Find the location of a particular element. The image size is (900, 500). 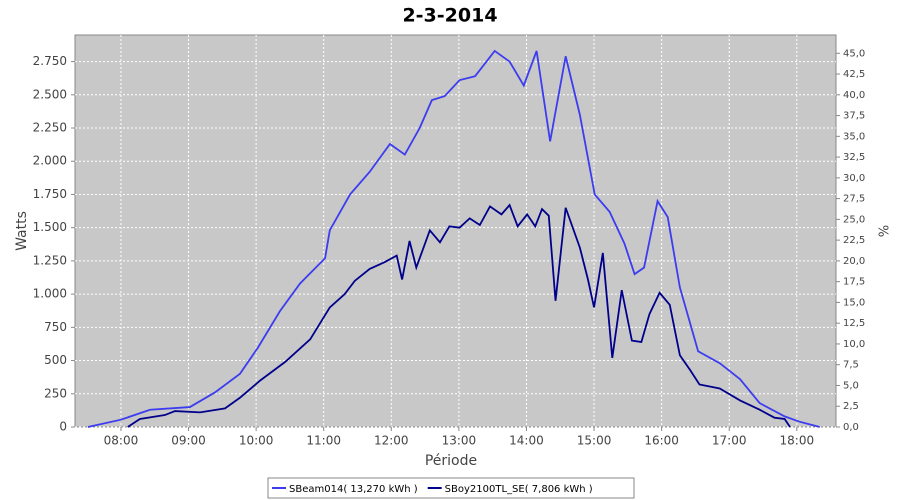

x-tick-label: 08:00 is located at coordinates (121, 441).